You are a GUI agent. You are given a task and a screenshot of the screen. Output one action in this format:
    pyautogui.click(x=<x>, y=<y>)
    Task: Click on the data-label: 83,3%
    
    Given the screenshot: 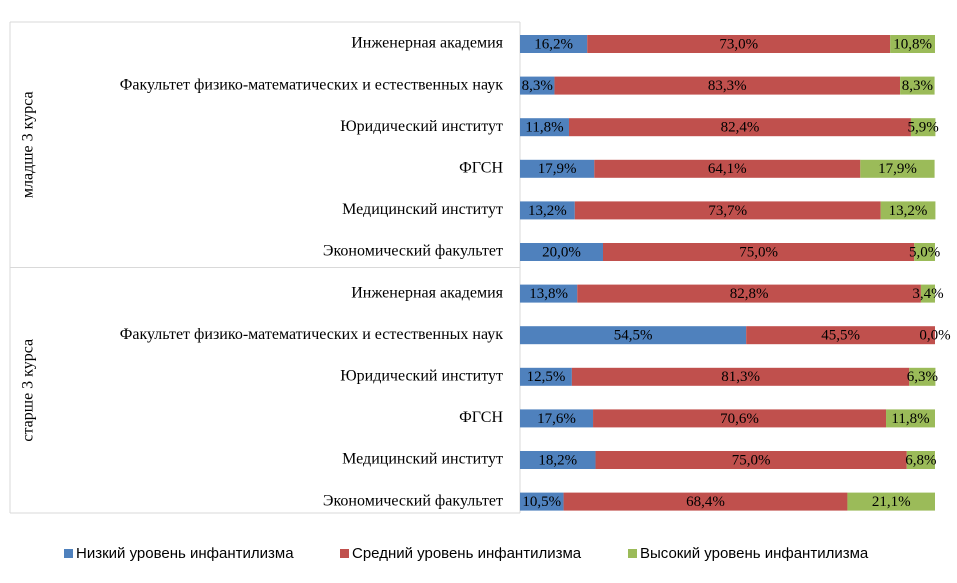 What is the action you would take?
    pyautogui.click(x=727, y=86)
    